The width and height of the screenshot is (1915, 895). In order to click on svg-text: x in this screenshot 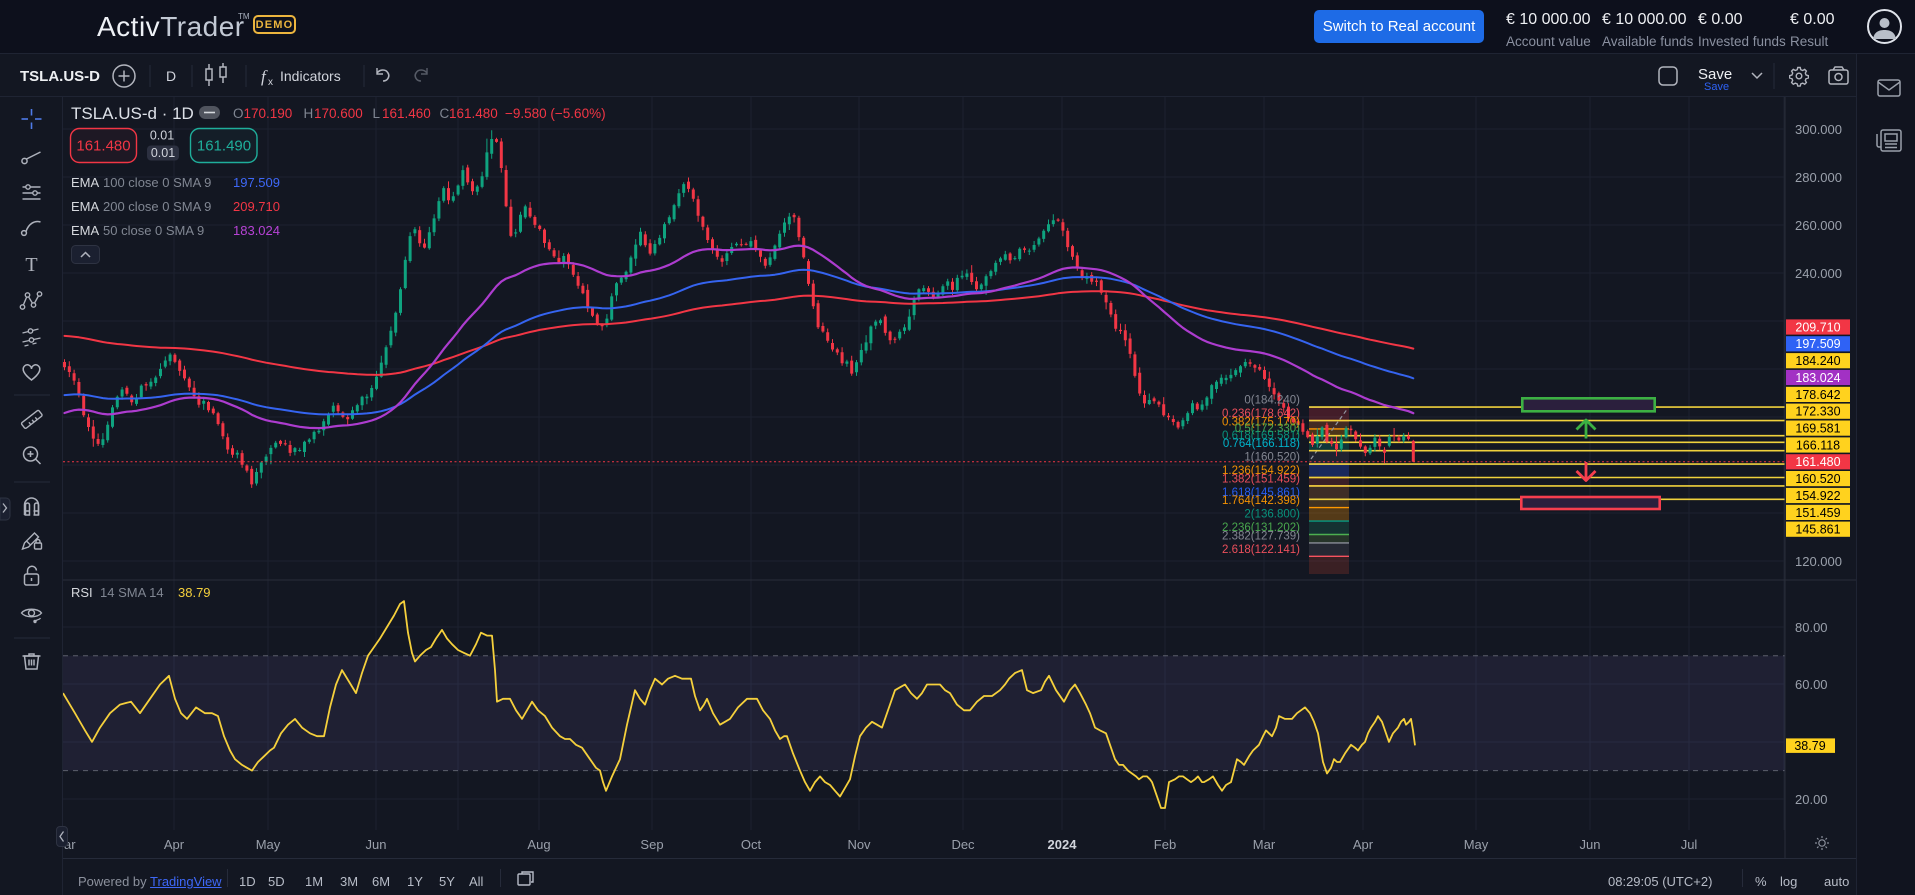, I will do `click(270, 82)`.